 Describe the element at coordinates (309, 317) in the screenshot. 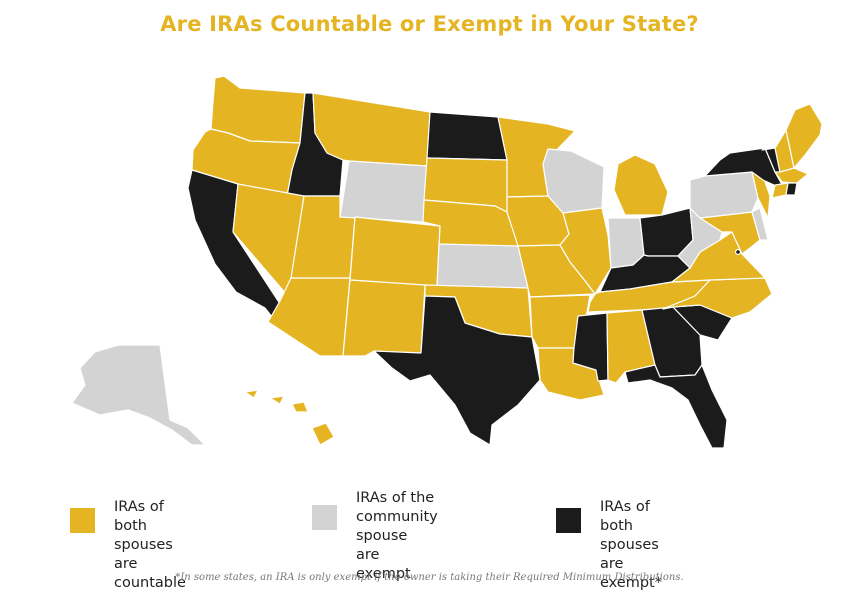

I see `state-arizona` at that location.